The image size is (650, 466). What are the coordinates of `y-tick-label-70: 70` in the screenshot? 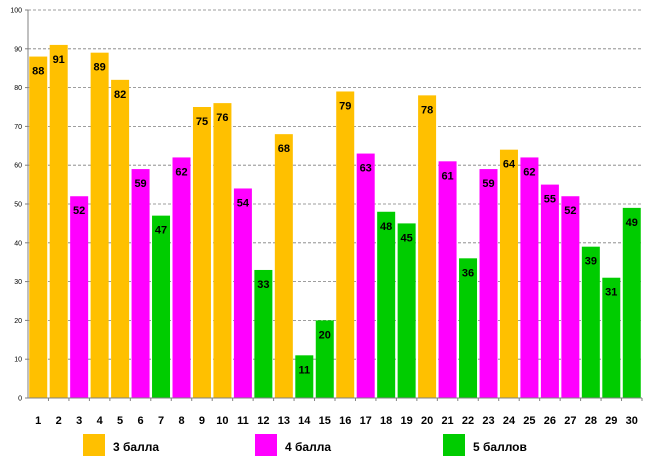 It's located at (18, 127).